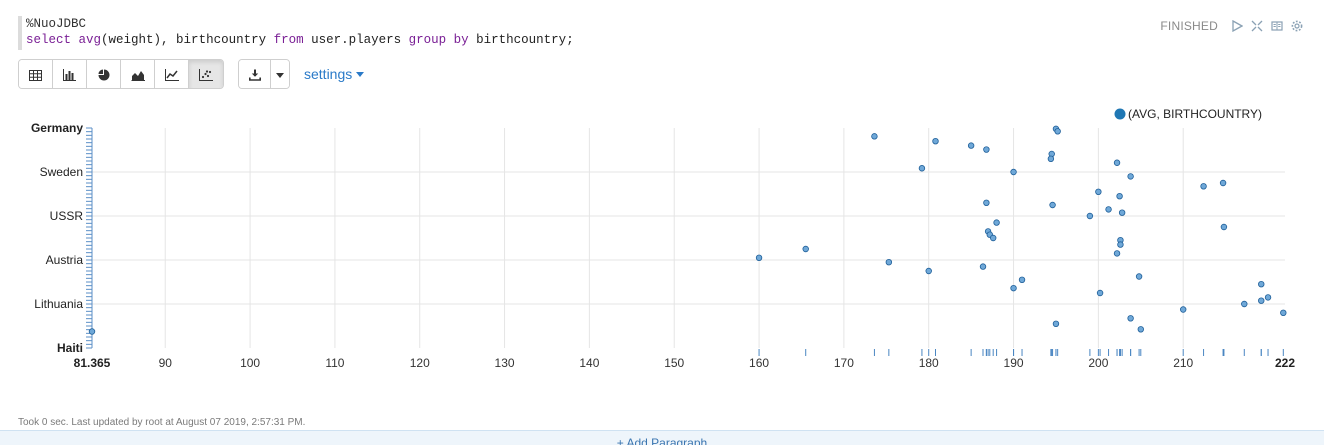 The image size is (1324, 445). What do you see at coordinates (65, 260) in the screenshot?
I see `y-tick-label: Austria` at bounding box center [65, 260].